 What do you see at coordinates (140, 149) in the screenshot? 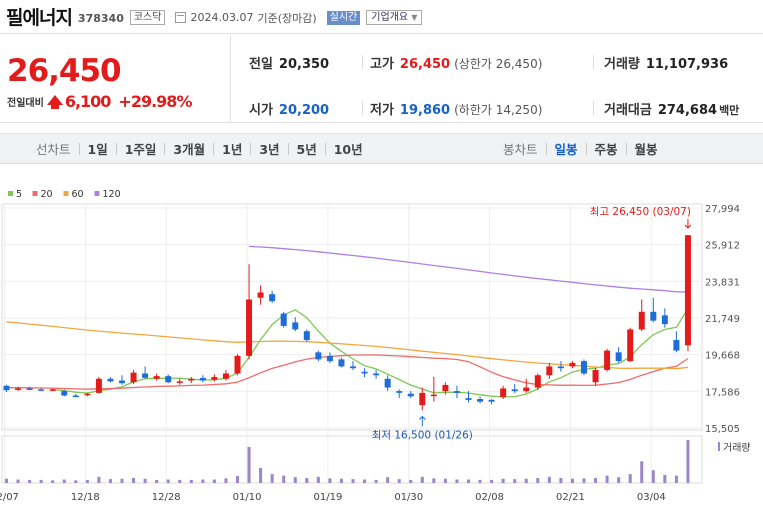
I see `tab-1week: 1주일` at bounding box center [140, 149].